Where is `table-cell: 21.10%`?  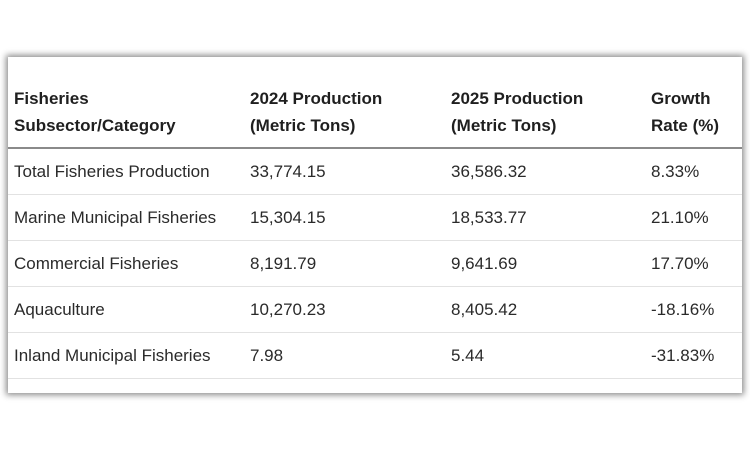
table-cell: 21.10% is located at coordinates (693, 217).